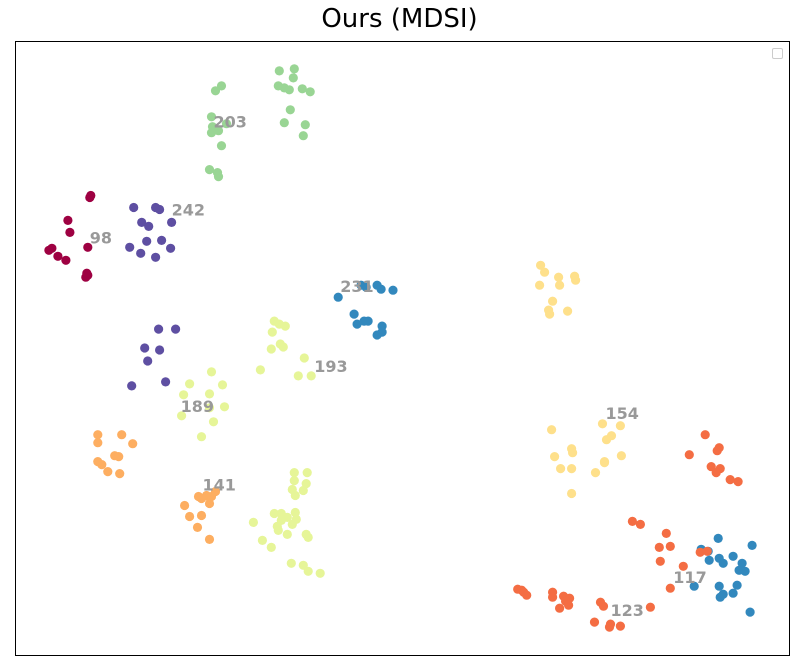 Image resolution: width=799 pixels, height=671 pixels. What do you see at coordinates (197, 406) in the screenshot?
I see `cluster-label: 189` at bounding box center [197, 406].